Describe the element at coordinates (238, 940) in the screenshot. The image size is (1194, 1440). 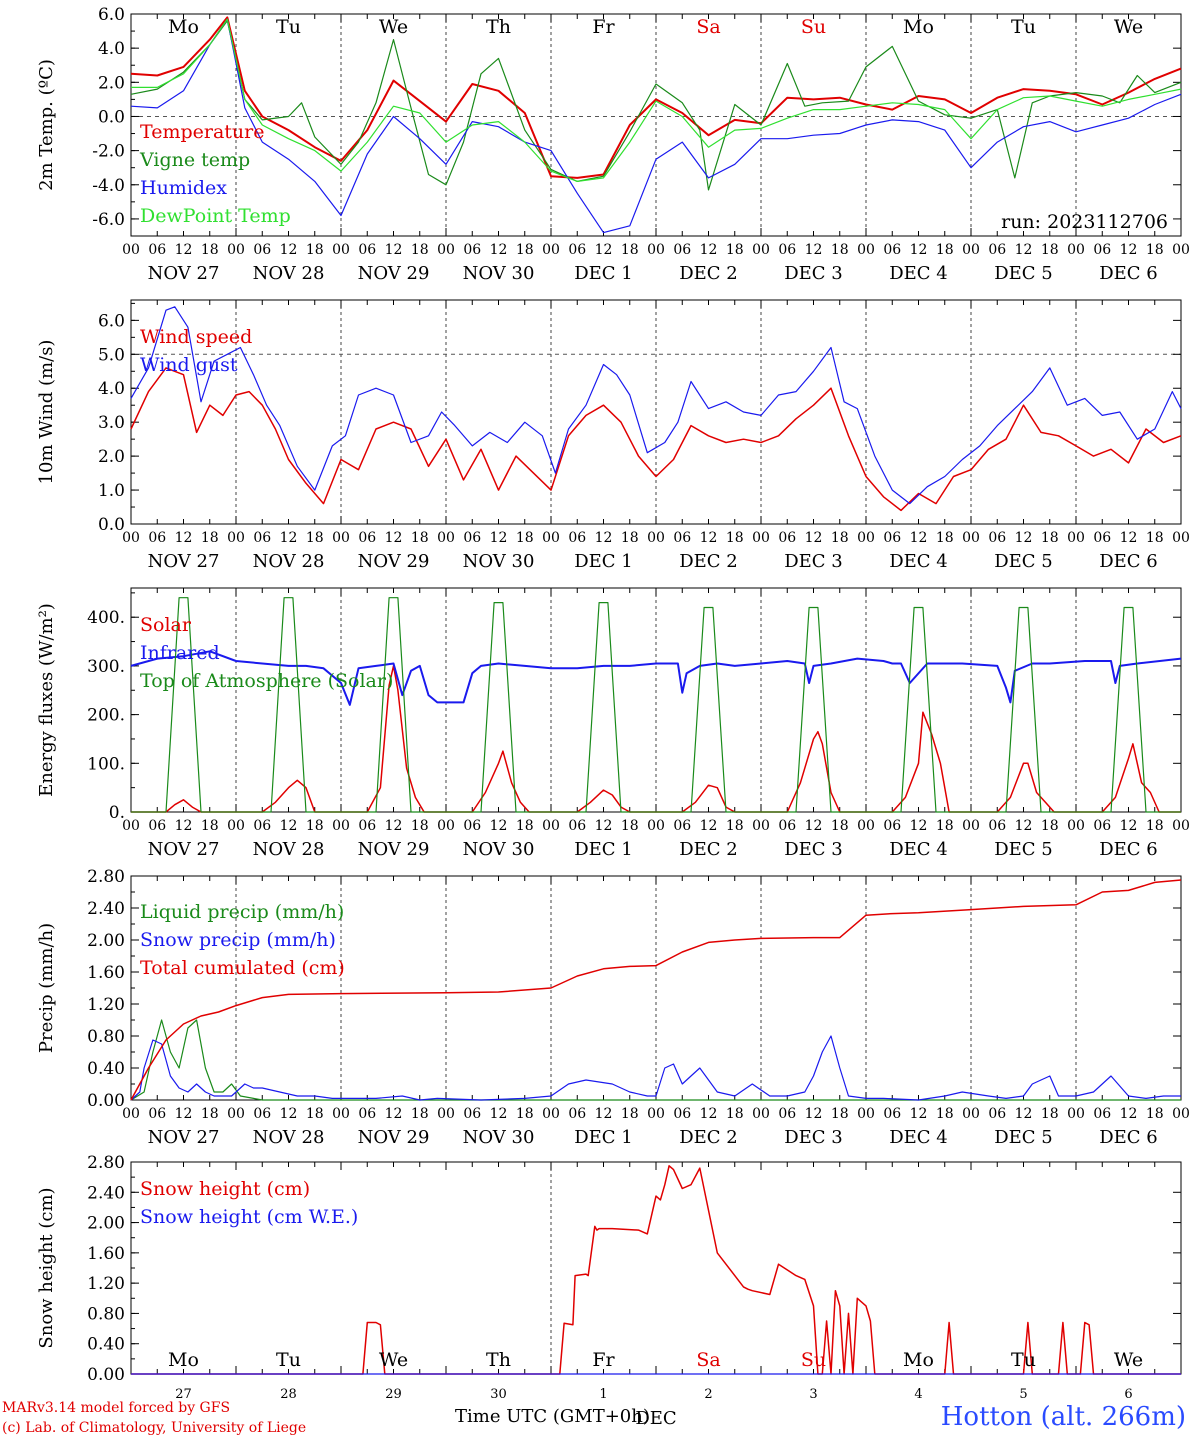
I see `legend-entry: Snow precip (mm/h)` at that location.